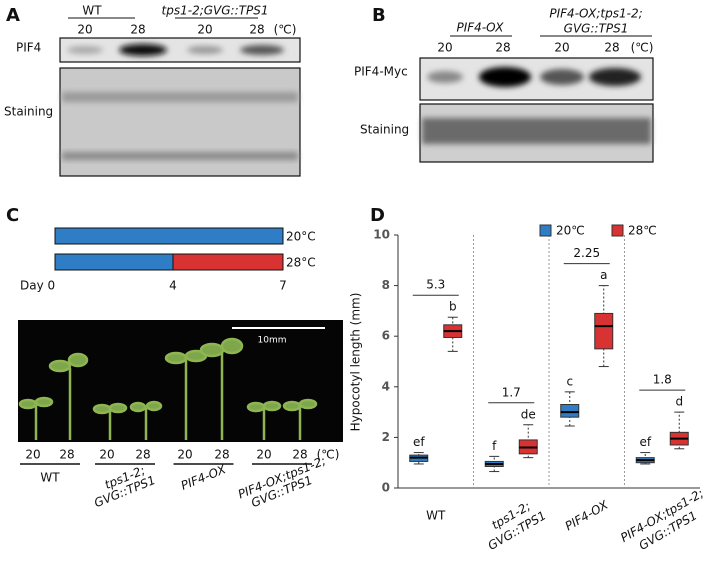 Image resolution: width=709 pixels, height=576 pixels. I want to click on significance-letter: de, so click(528, 414).